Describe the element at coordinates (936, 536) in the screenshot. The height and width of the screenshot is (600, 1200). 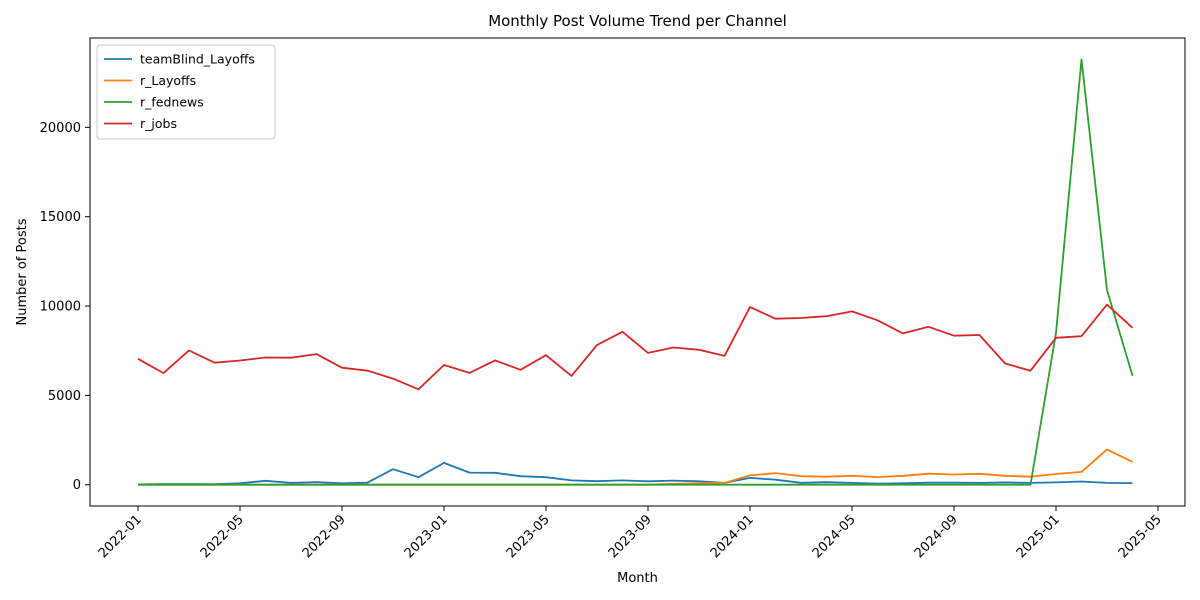
I see `x-tick-label: 2024-09` at that location.